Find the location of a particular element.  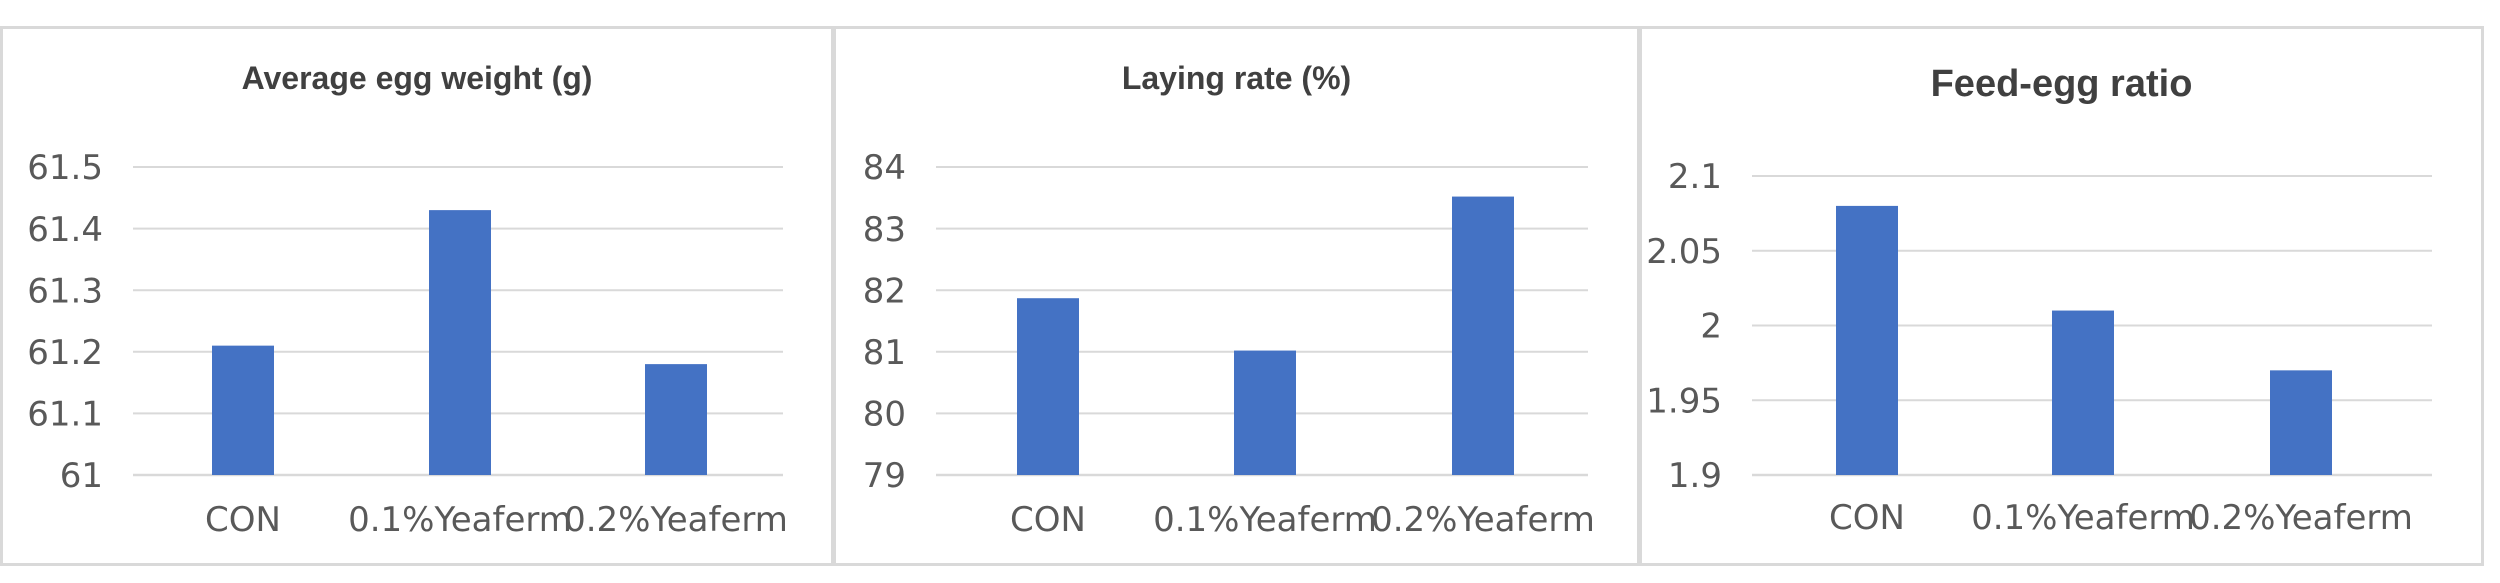

chart-title-feed-egg-ratio: Feed-egg ratio is located at coordinates (2062, 84).